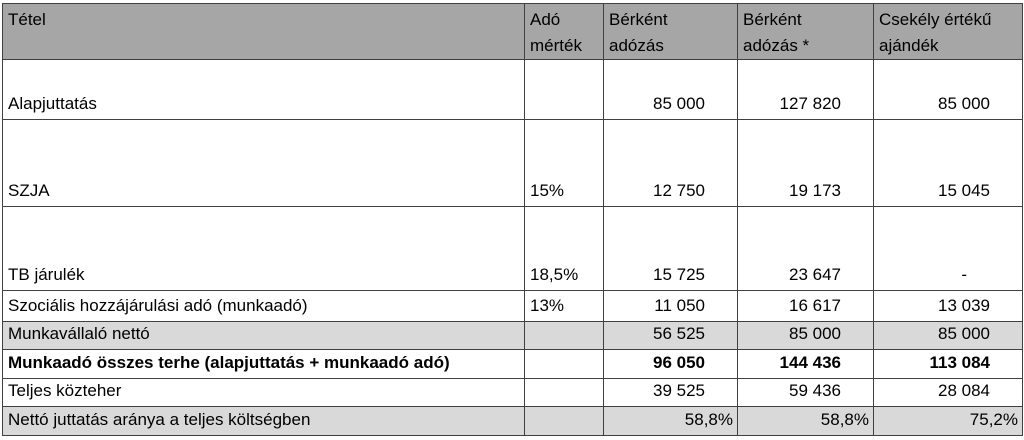  Describe the element at coordinates (806, 364) in the screenshot. I see `value-cell: 144 436` at that location.